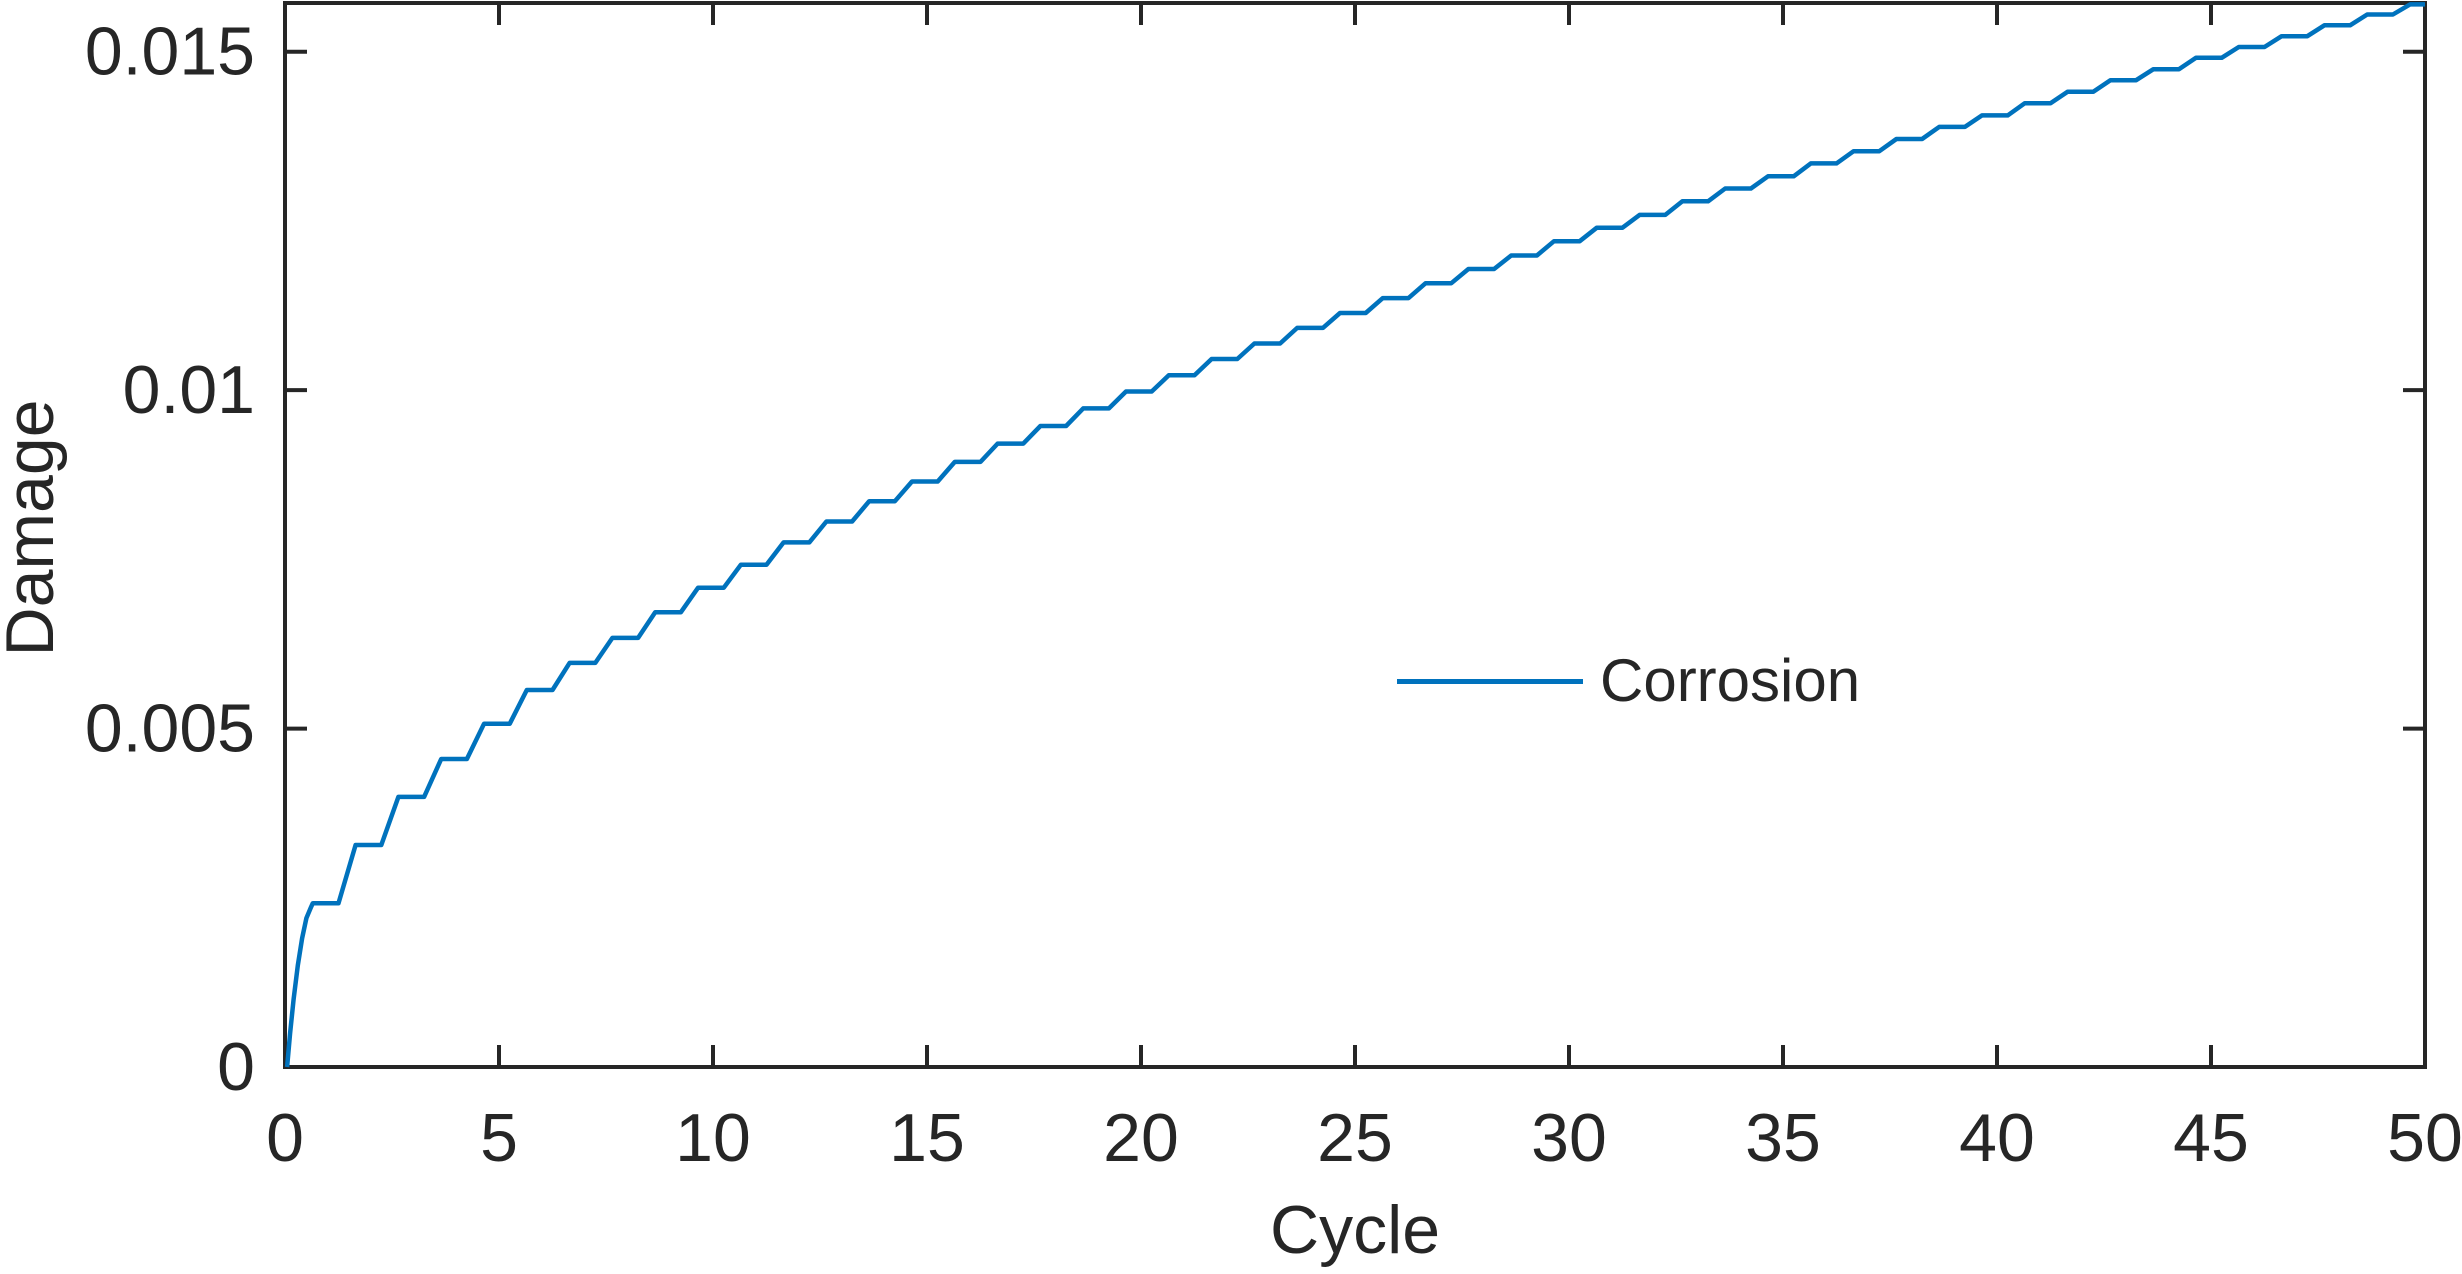  I want to click on legend: Corrosion, so click(1628, 681).